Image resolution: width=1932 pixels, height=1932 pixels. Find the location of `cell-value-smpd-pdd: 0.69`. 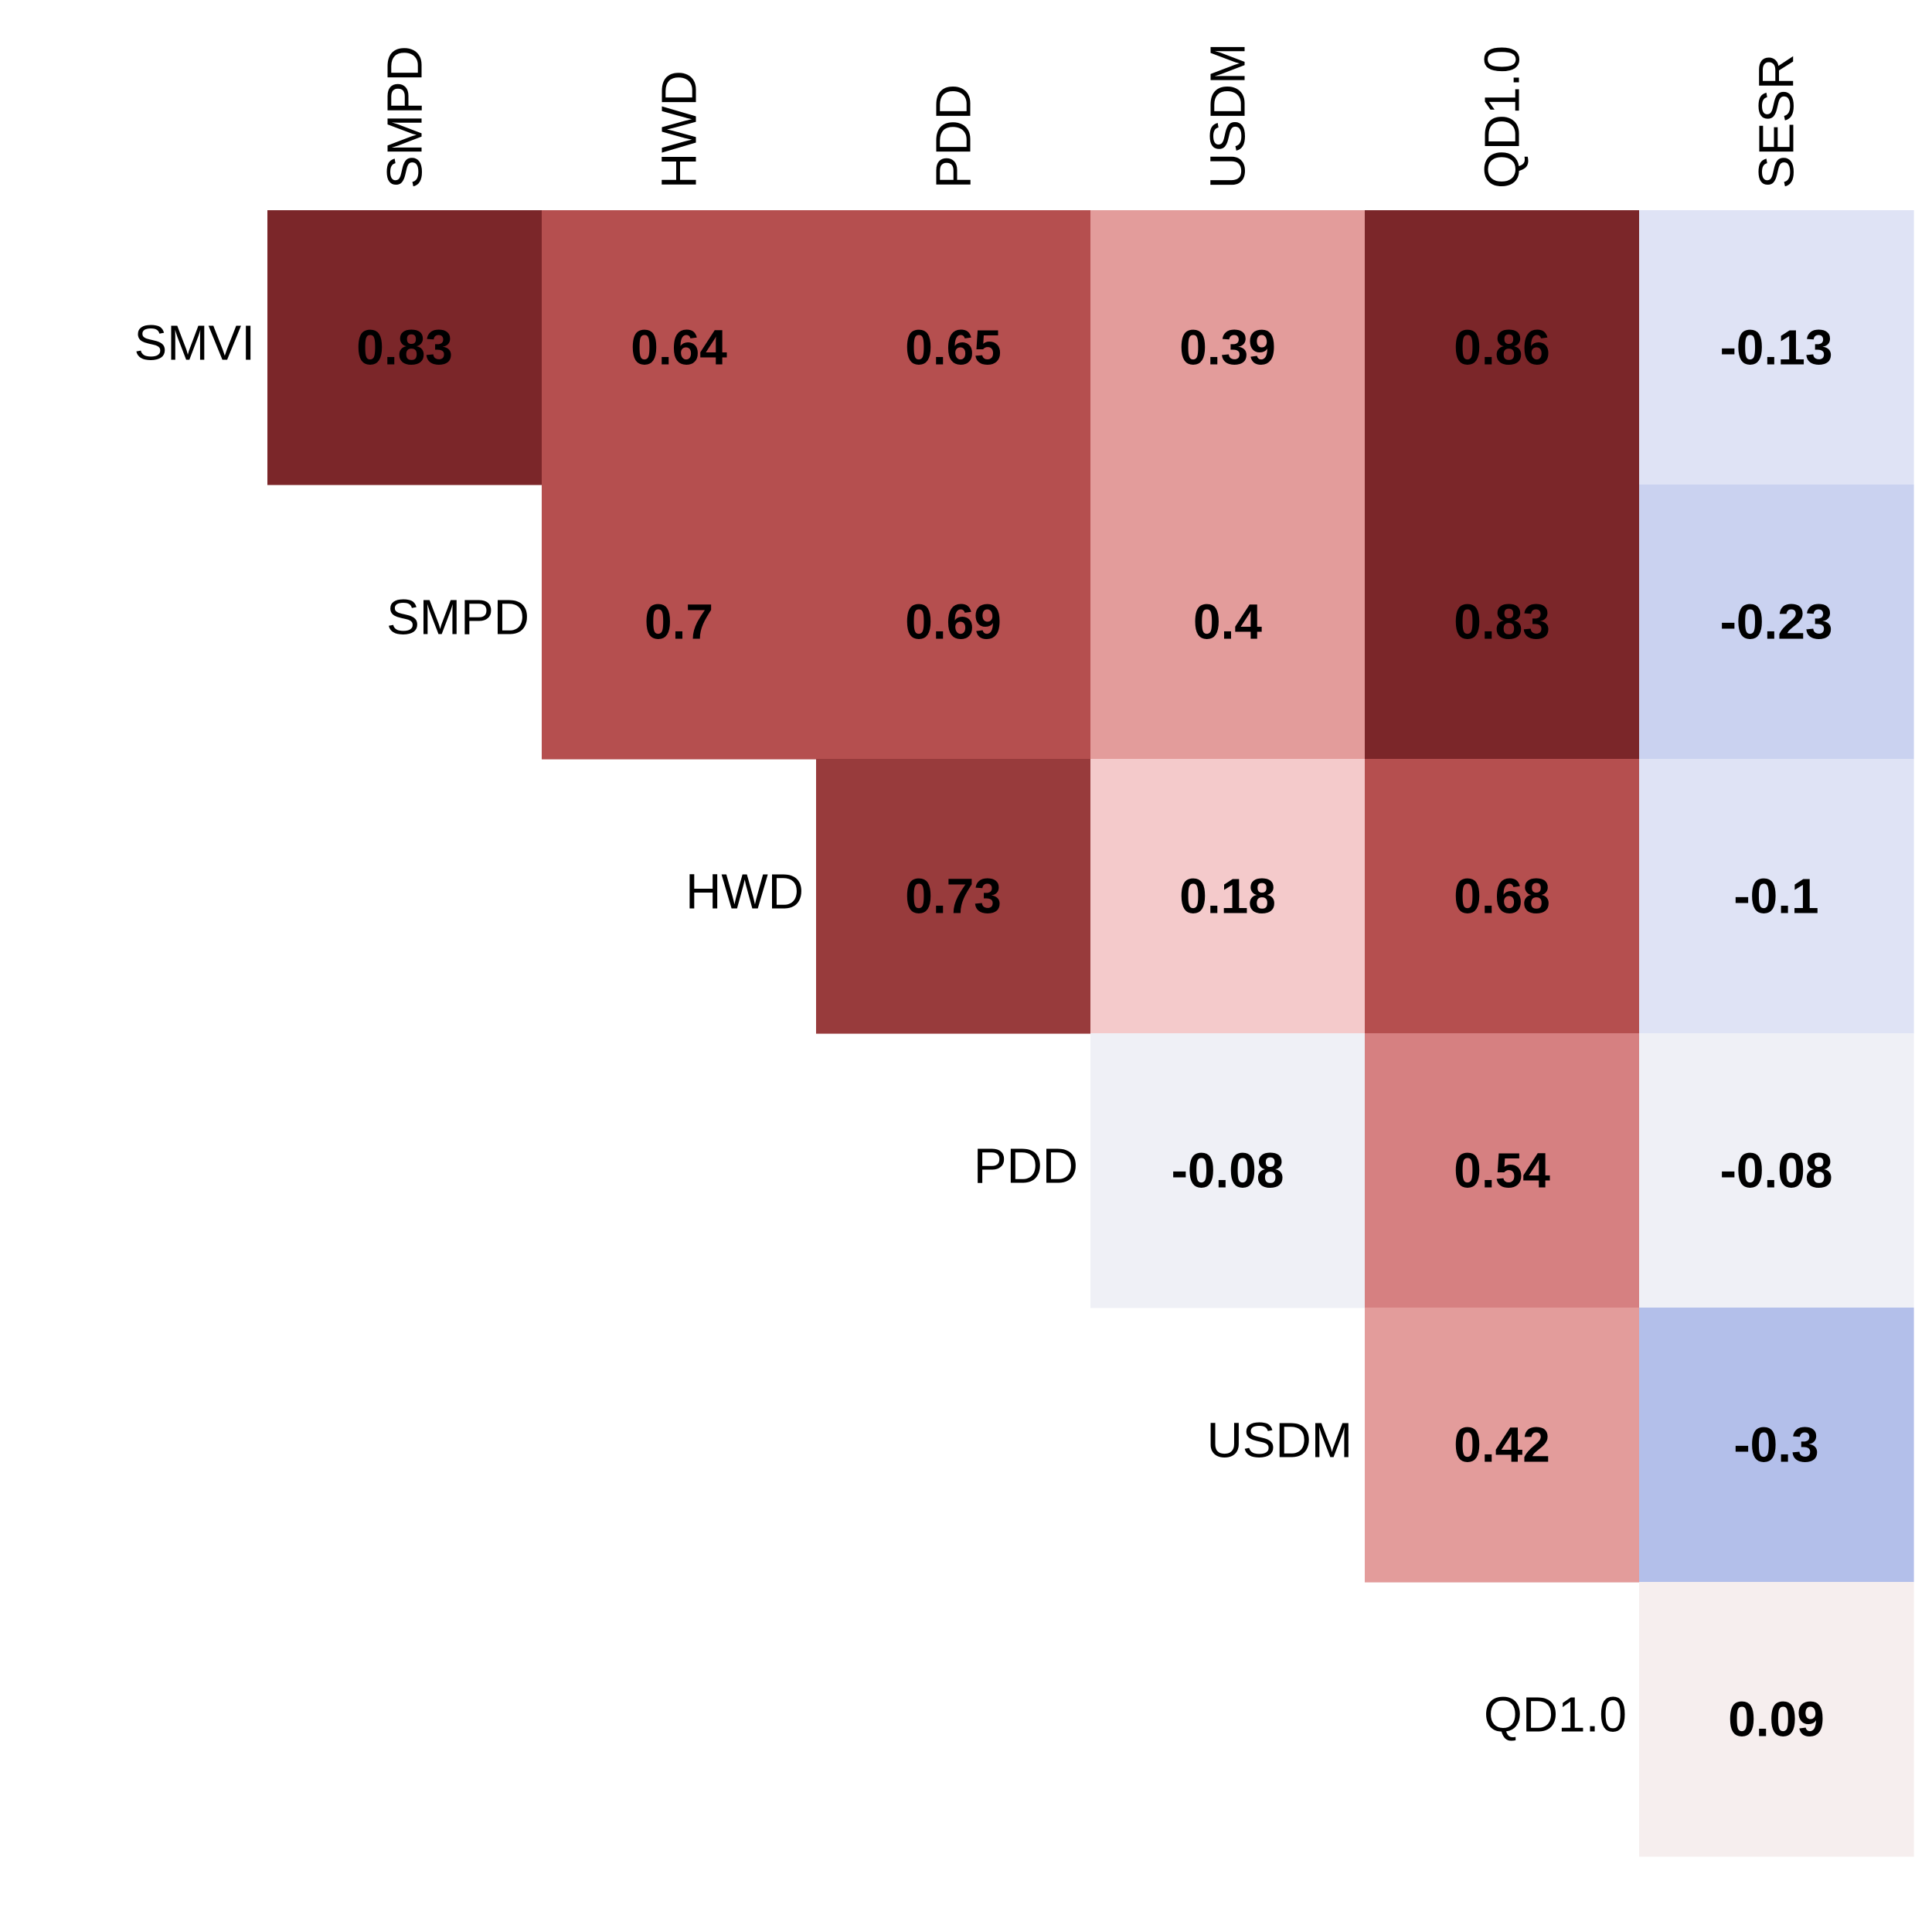

cell-value-smpd-pdd: 0.69 is located at coordinates (954, 622).